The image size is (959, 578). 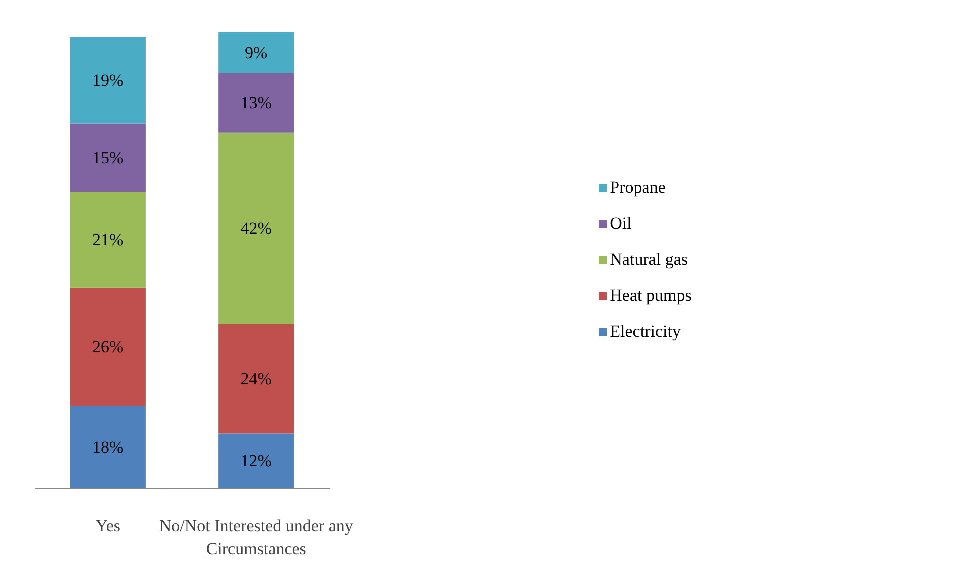 I want to click on legend-label: Propane, so click(x=638, y=188).